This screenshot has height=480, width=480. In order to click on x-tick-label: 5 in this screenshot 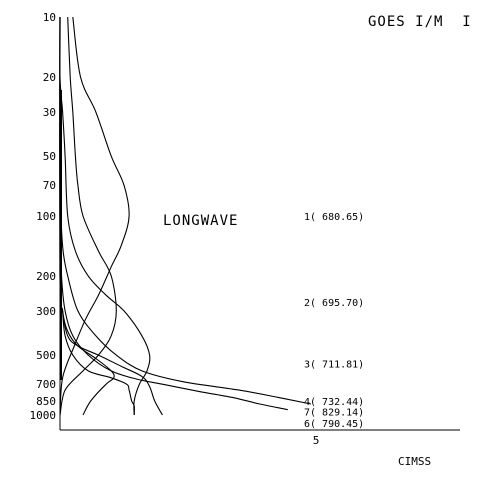, I will do `click(316, 440)`.